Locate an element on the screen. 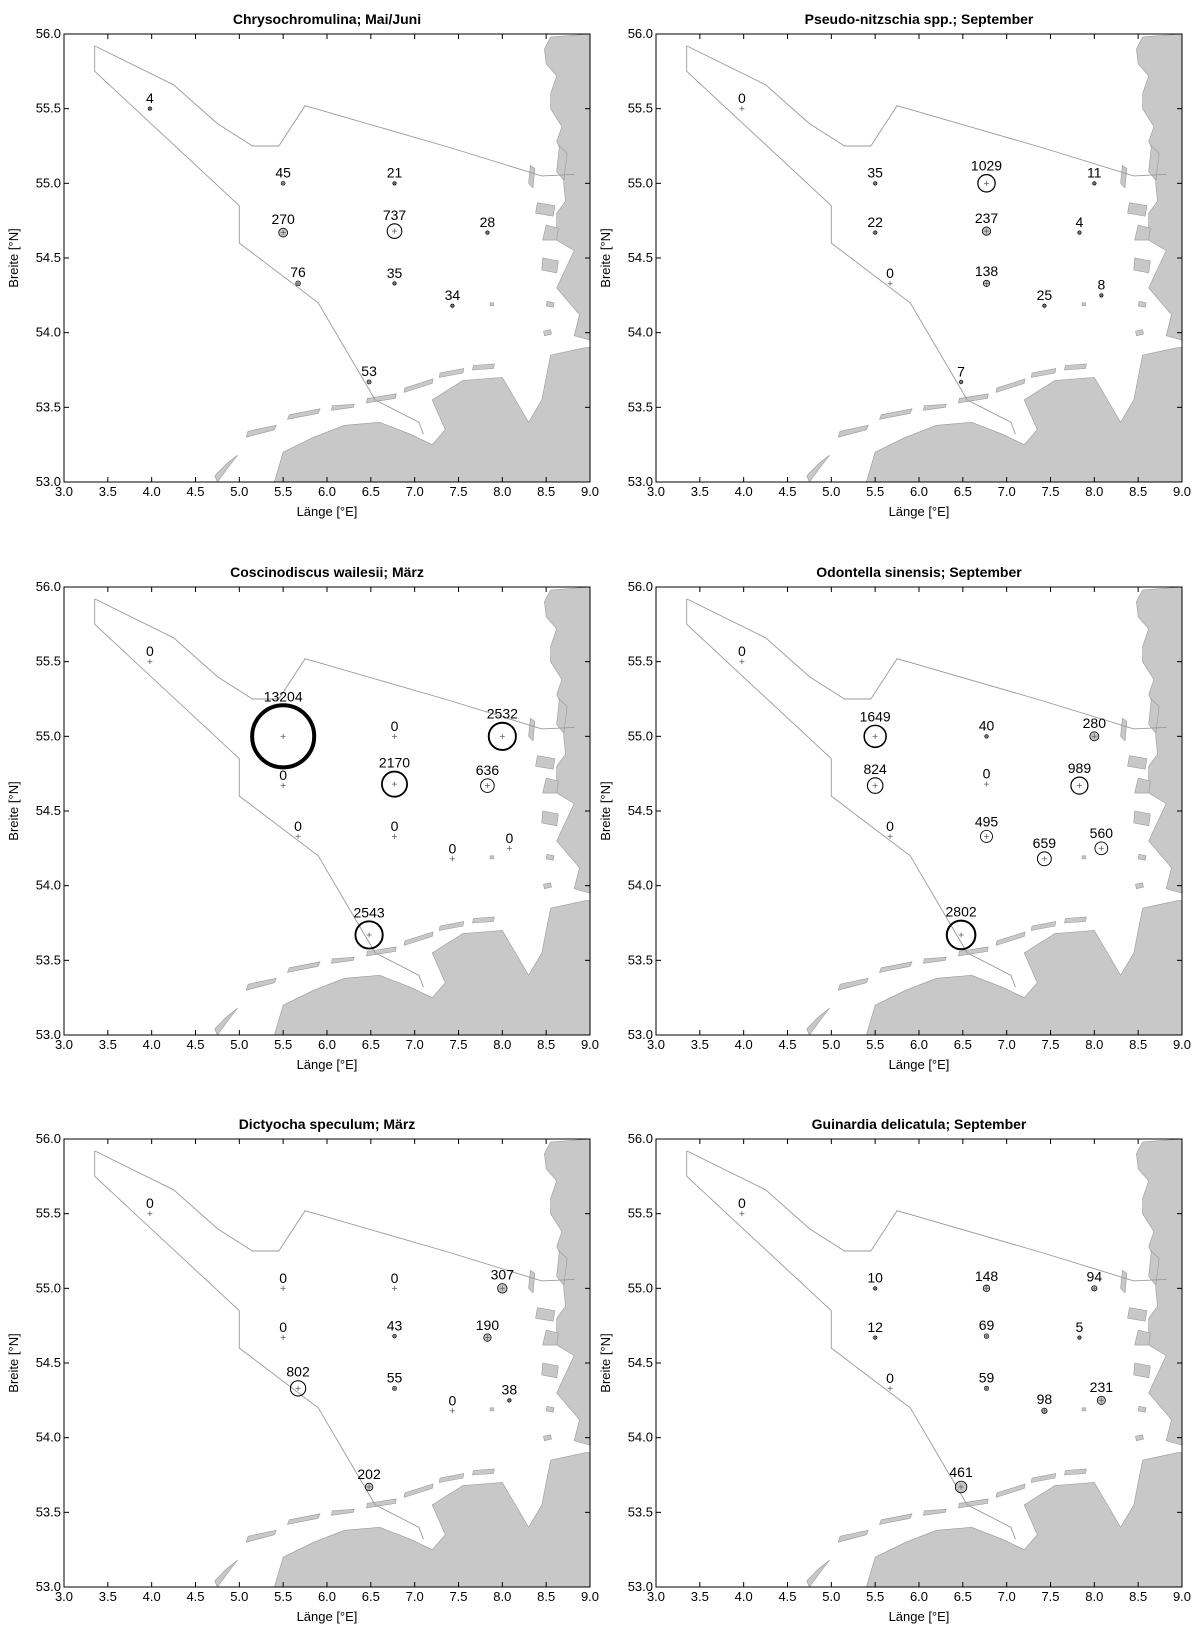  station-marker: 38 is located at coordinates (509, 1392).